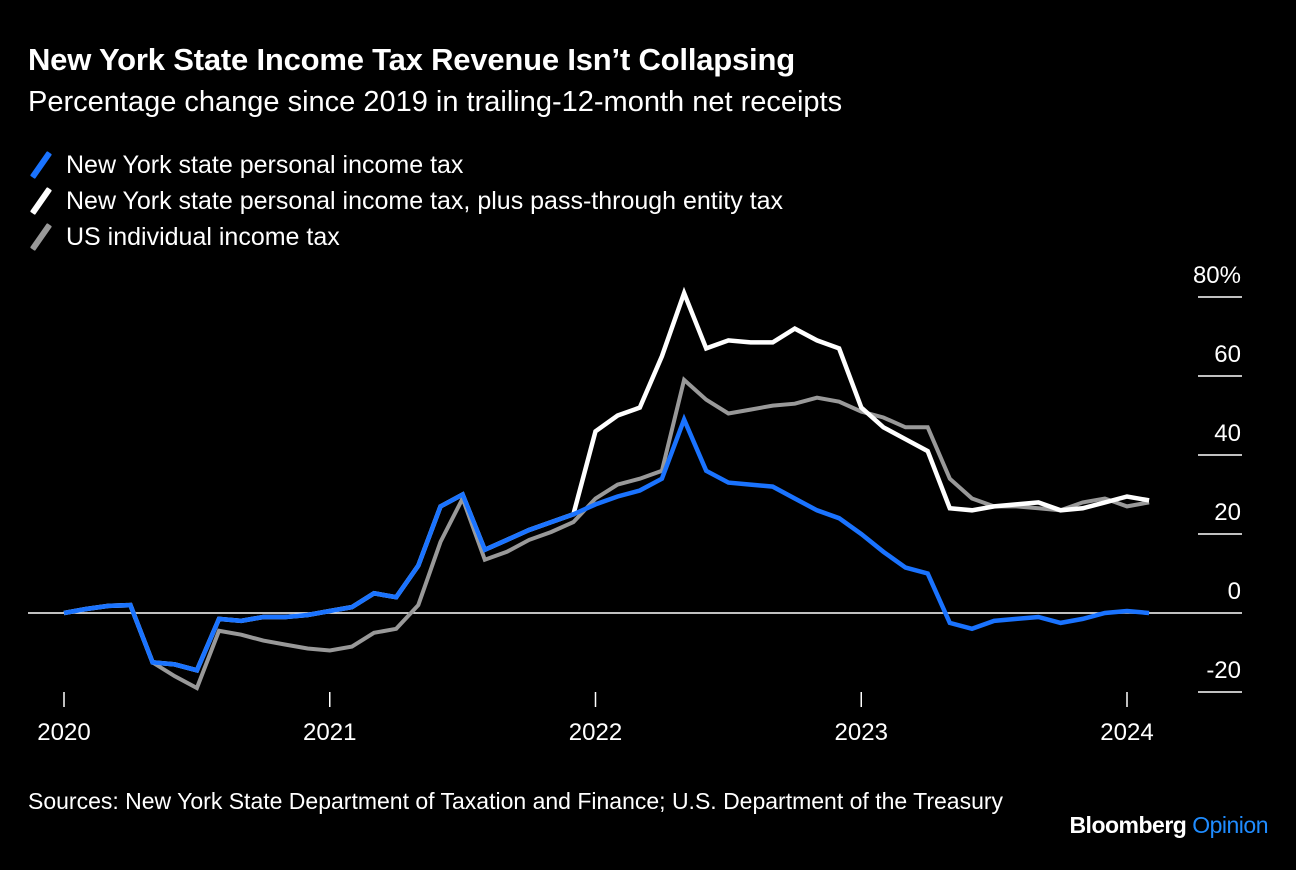 The width and height of the screenshot is (1296, 870). I want to click on x-tick-label: 2022, so click(595, 732).